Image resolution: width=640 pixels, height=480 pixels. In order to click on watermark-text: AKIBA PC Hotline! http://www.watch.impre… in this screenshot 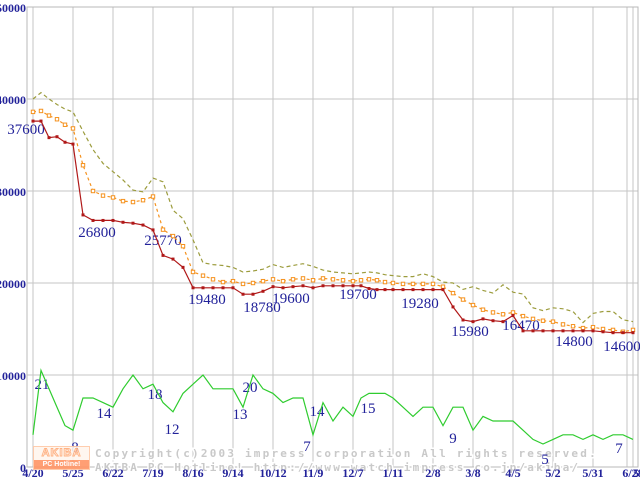, I will do `click(337, 467)`.